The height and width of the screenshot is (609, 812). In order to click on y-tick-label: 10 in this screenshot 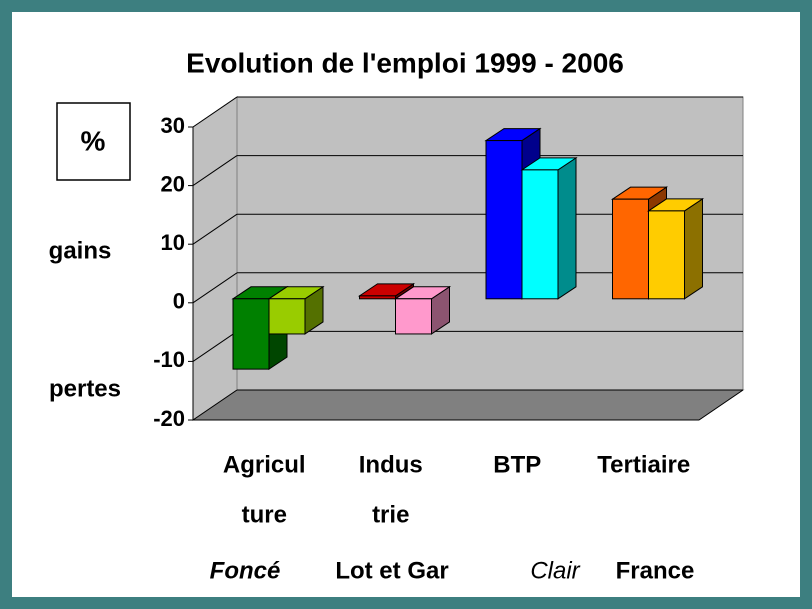, I will do `click(173, 242)`.